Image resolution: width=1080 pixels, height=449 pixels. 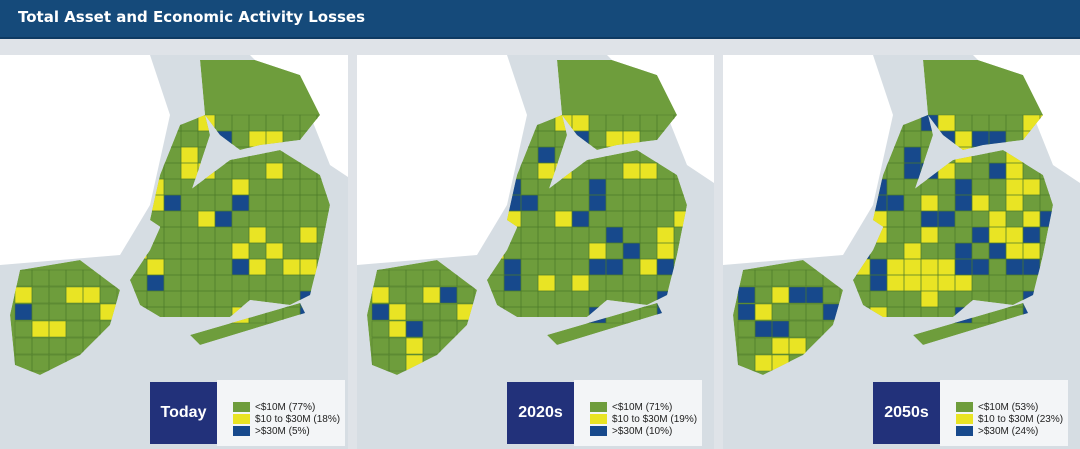 I want to click on legend-item: >$30M (10%), so click(x=638, y=431).